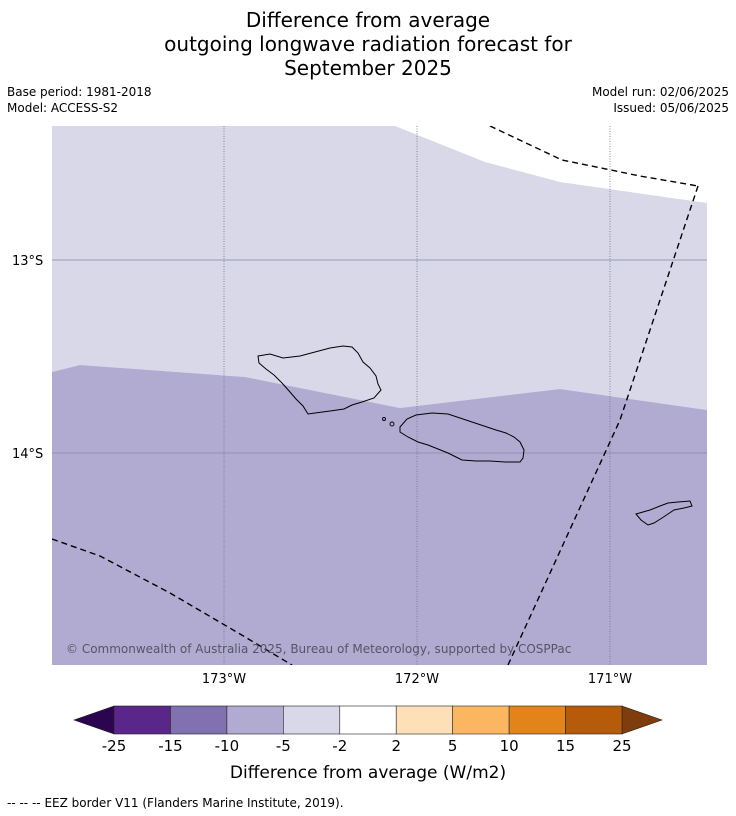 This screenshot has height=816, width=736. What do you see at coordinates (27, 261) in the screenshot?
I see `lat-label-13s: 13°S` at bounding box center [27, 261].